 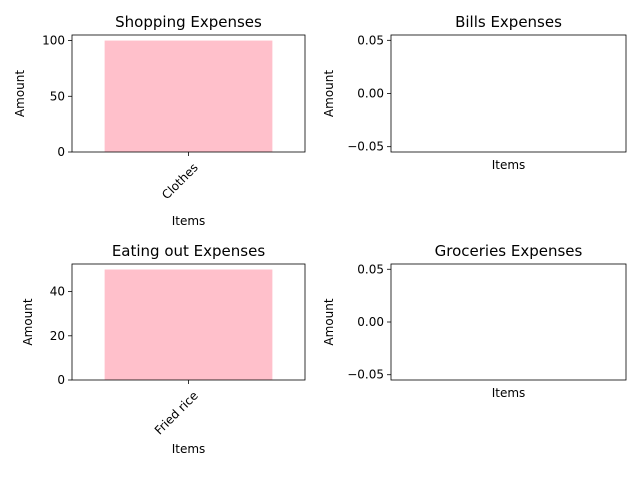 I want to click on chart-title: Eating out Expenses, so click(x=189, y=251).